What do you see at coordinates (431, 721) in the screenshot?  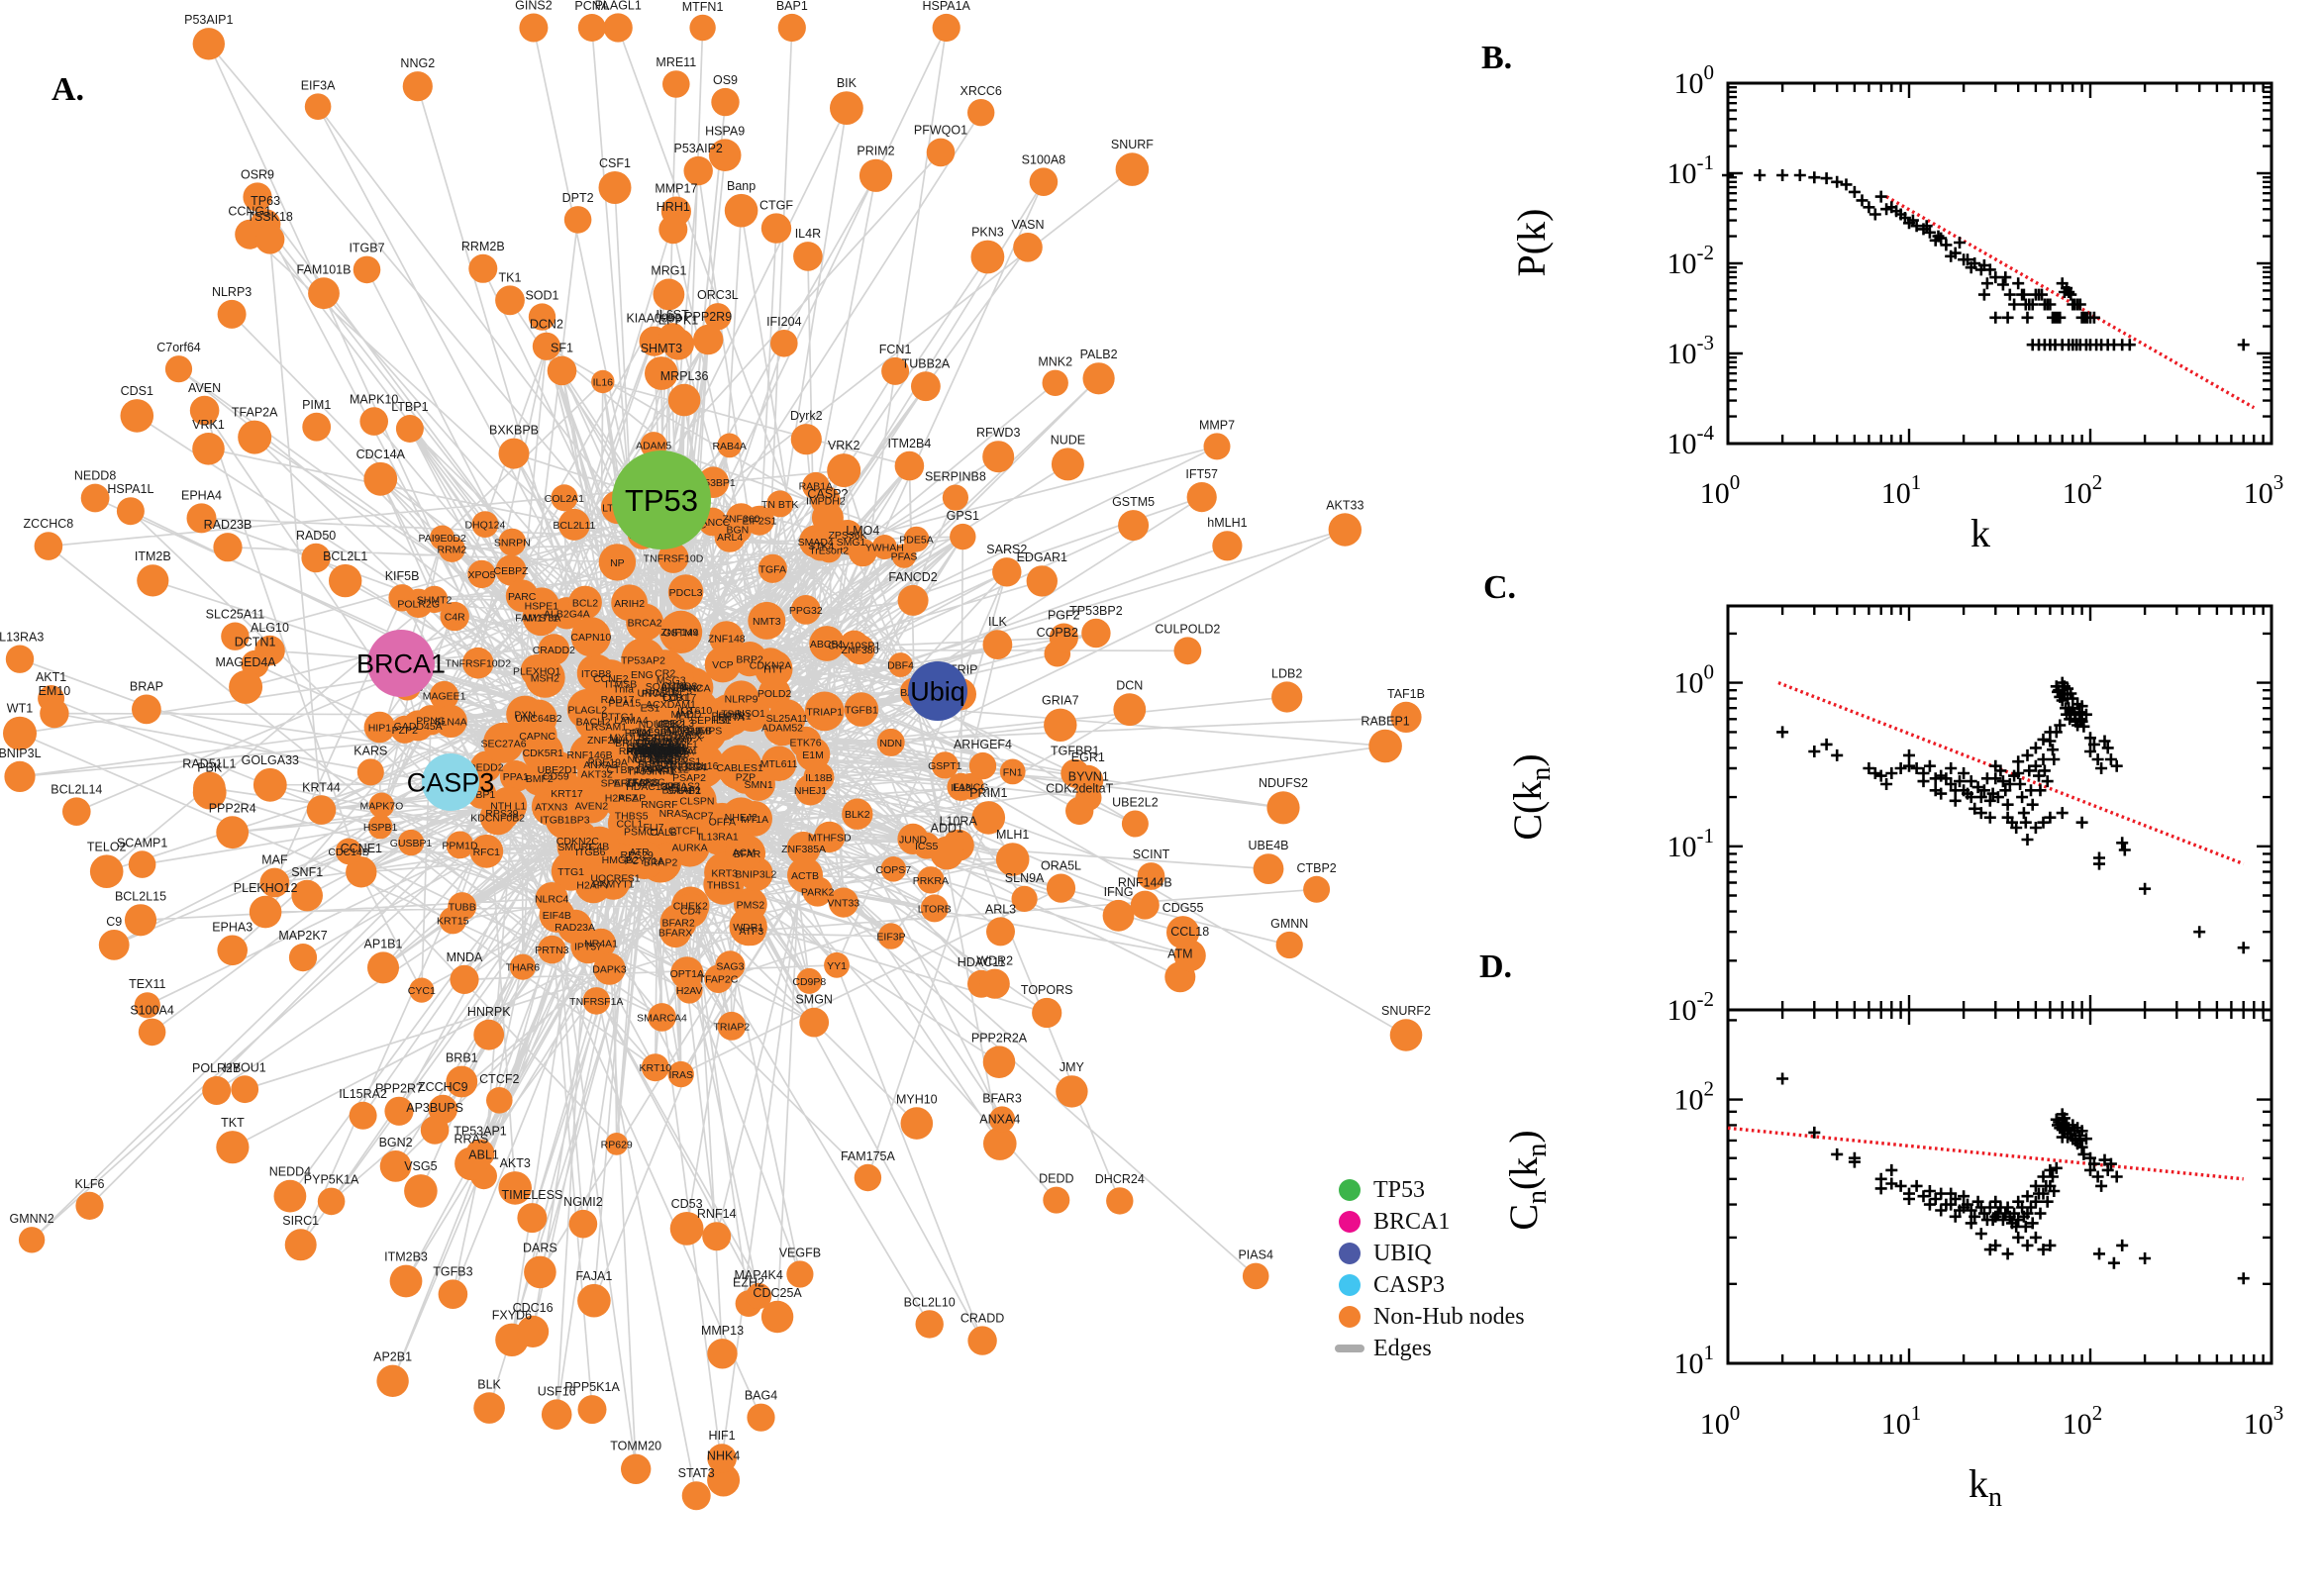 I see `gene-label: PPNG` at bounding box center [431, 721].